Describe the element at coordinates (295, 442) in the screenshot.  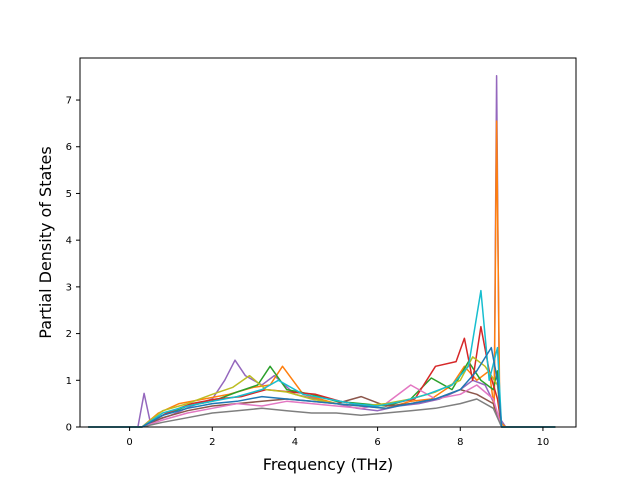
I see `x-tick-label: 4` at that location.